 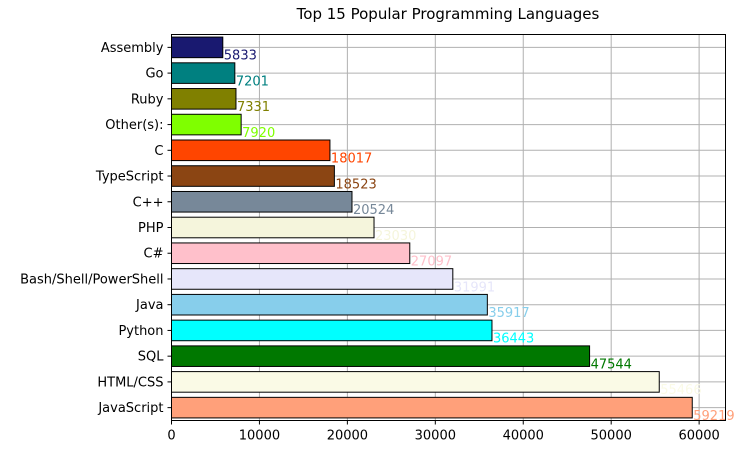 What do you see at coordinates (148, 202) in the screenshot?
I see `y-tick-label: C++` at bounding box center [148, 202].